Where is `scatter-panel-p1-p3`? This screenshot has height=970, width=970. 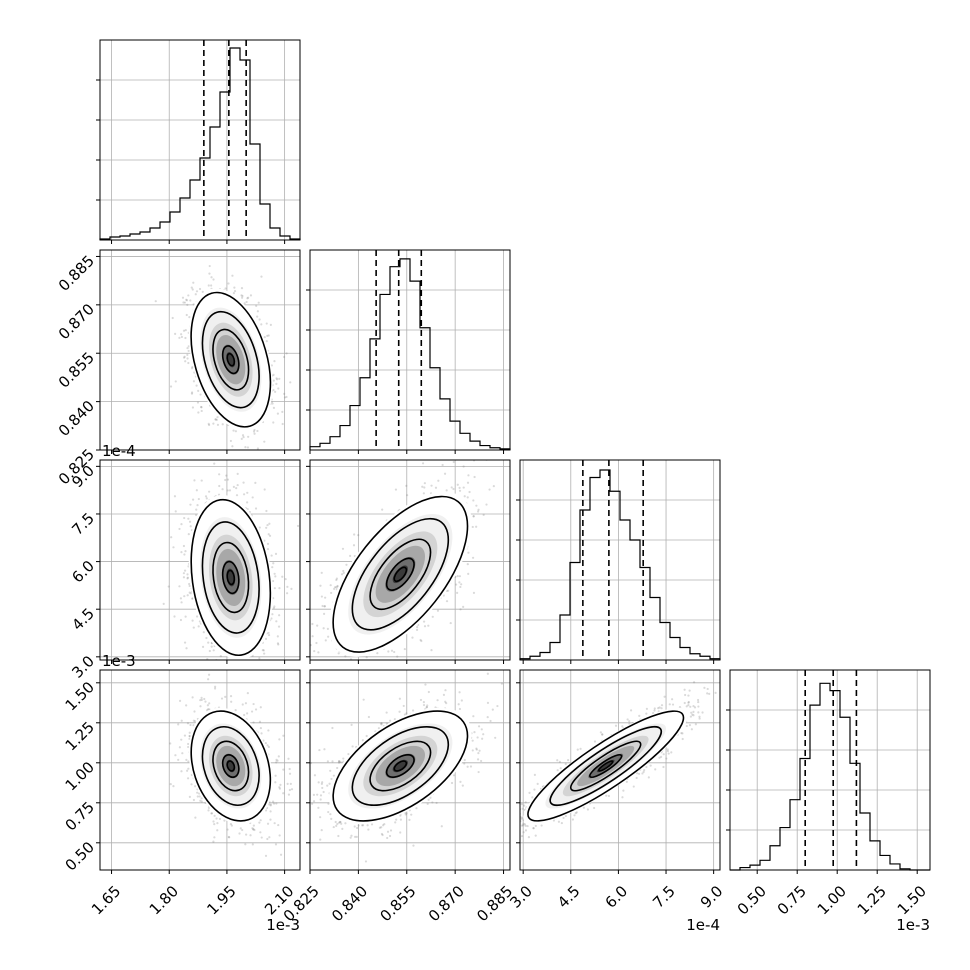
scatter-panel-p1-p3 is located at coordinates (198, 585).